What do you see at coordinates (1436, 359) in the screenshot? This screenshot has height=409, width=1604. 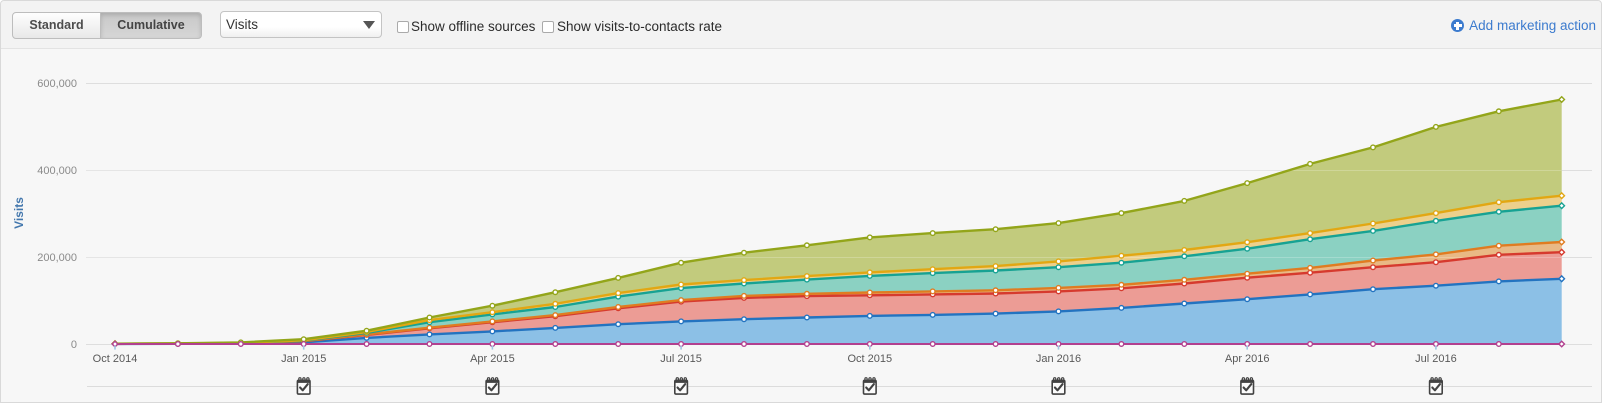 I see `svg-text: Jul 2016` at bounding box center [1436, 359].